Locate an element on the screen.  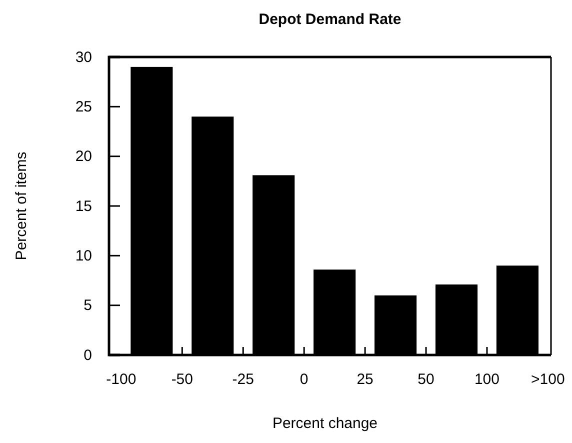
text: -100 is located at coordinates (121, 379).